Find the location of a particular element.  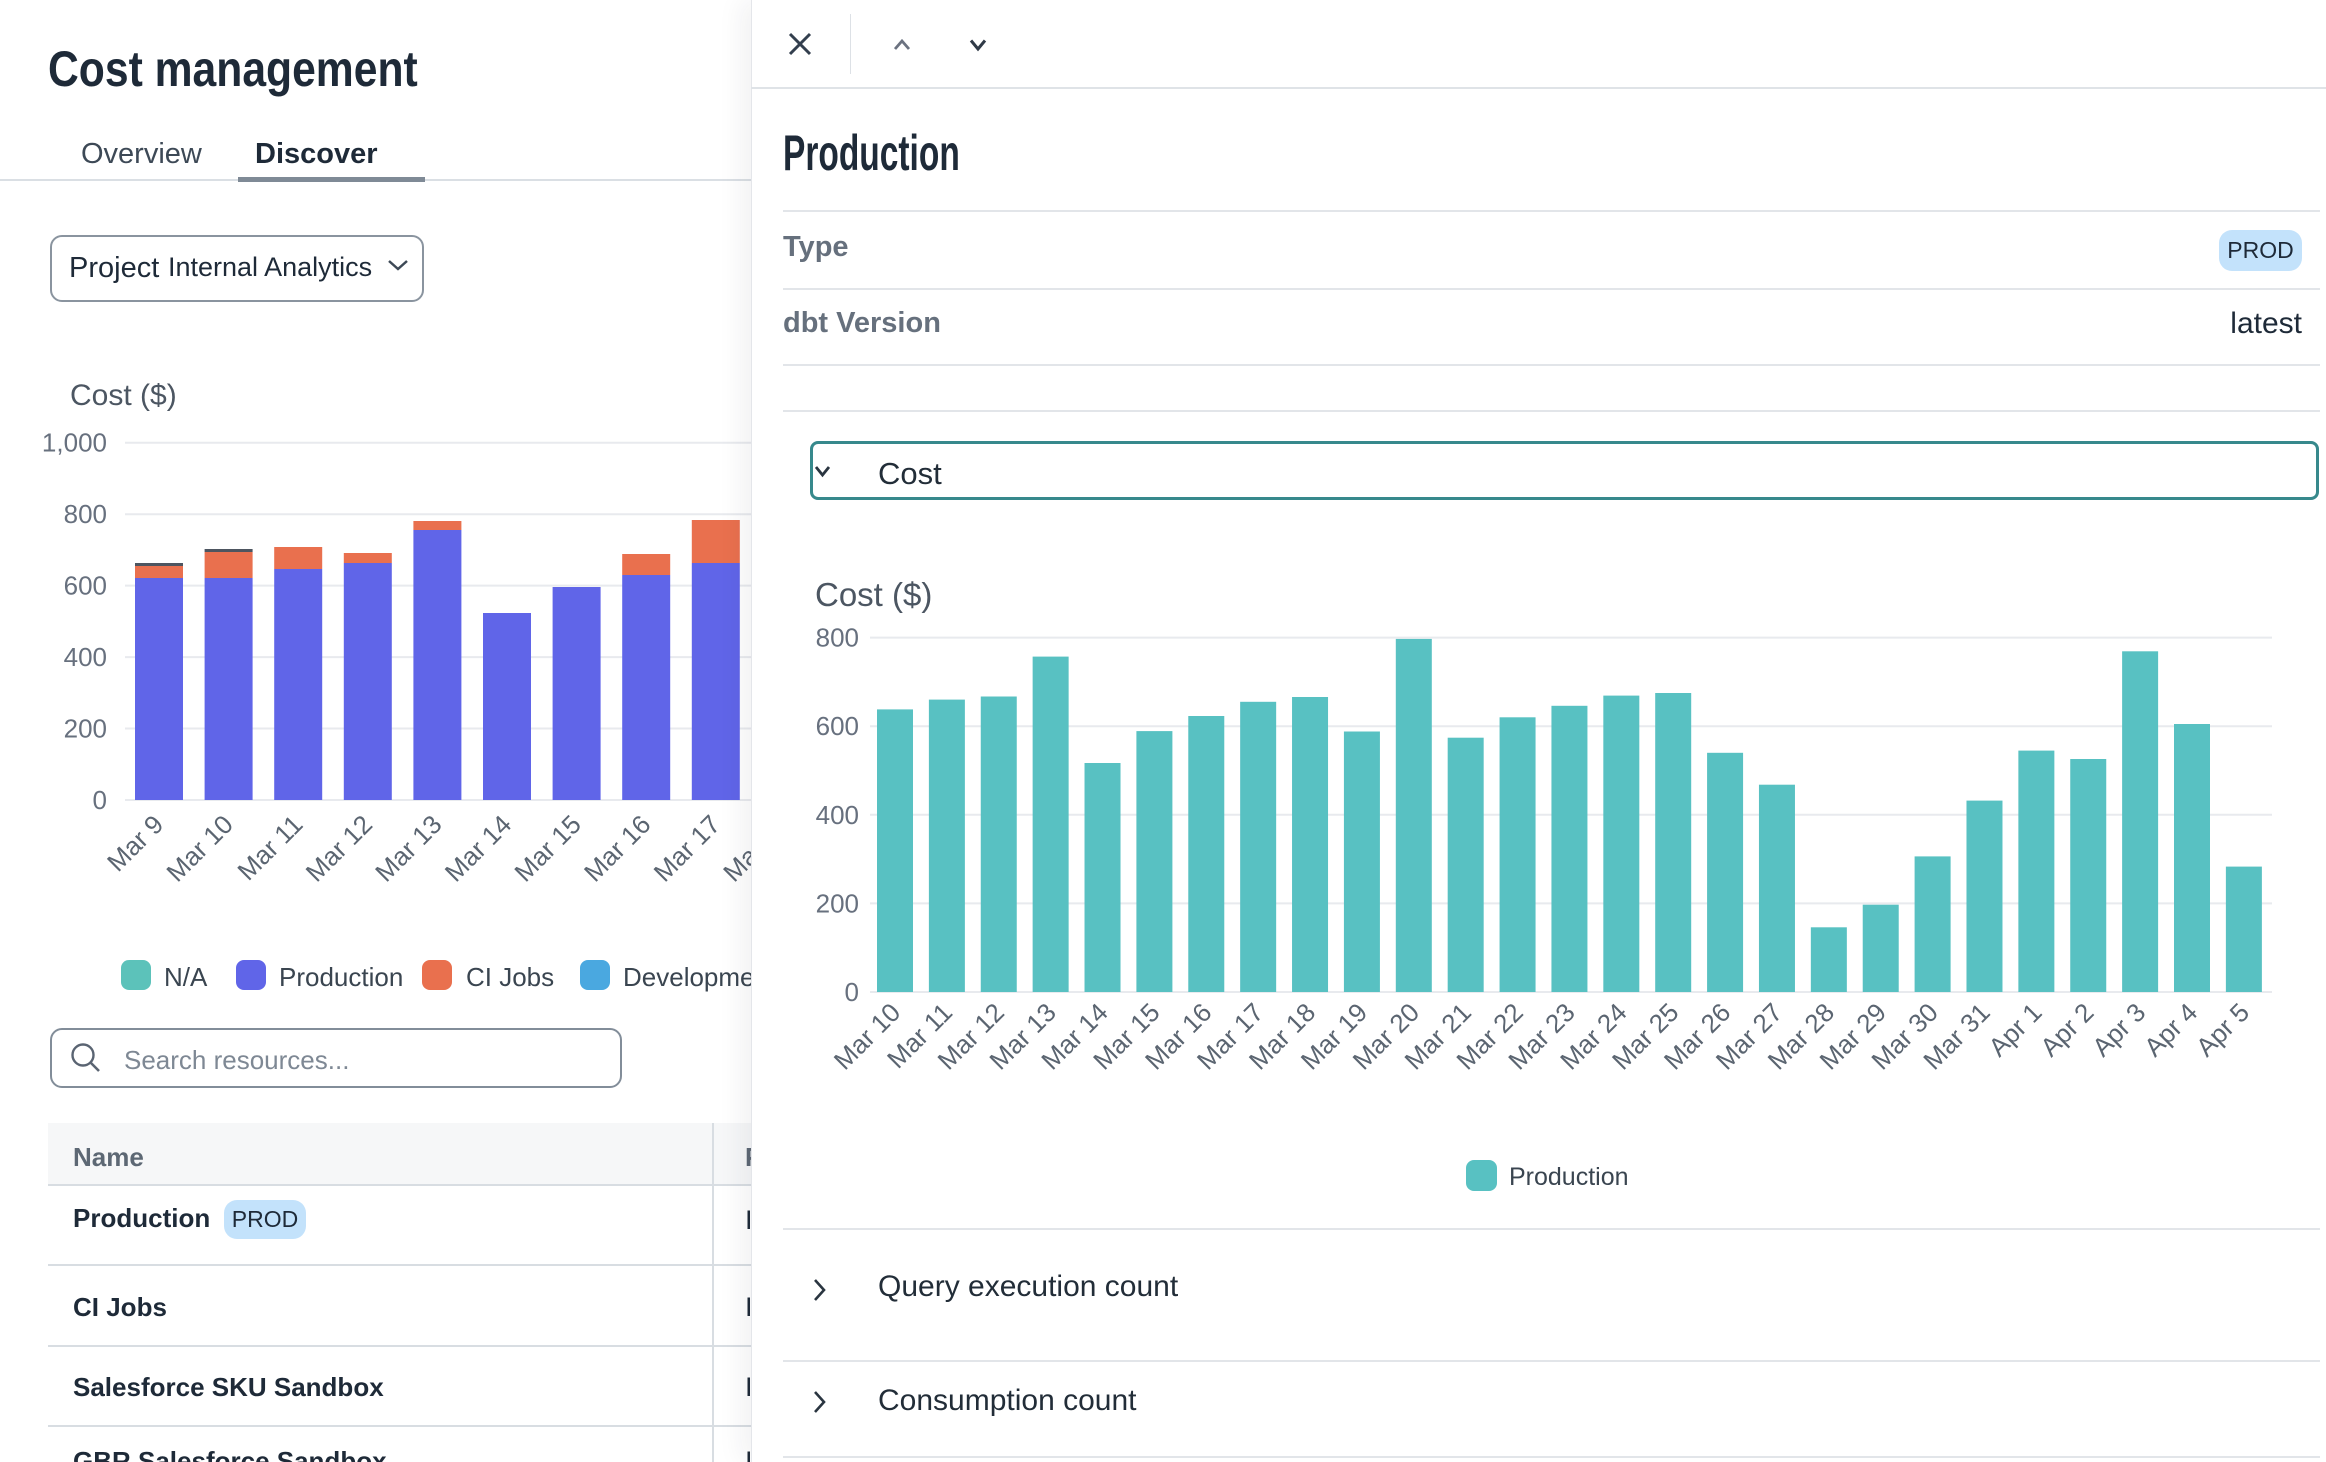

svg-text: Apr 4 is located at coordinates (2170, 1029).